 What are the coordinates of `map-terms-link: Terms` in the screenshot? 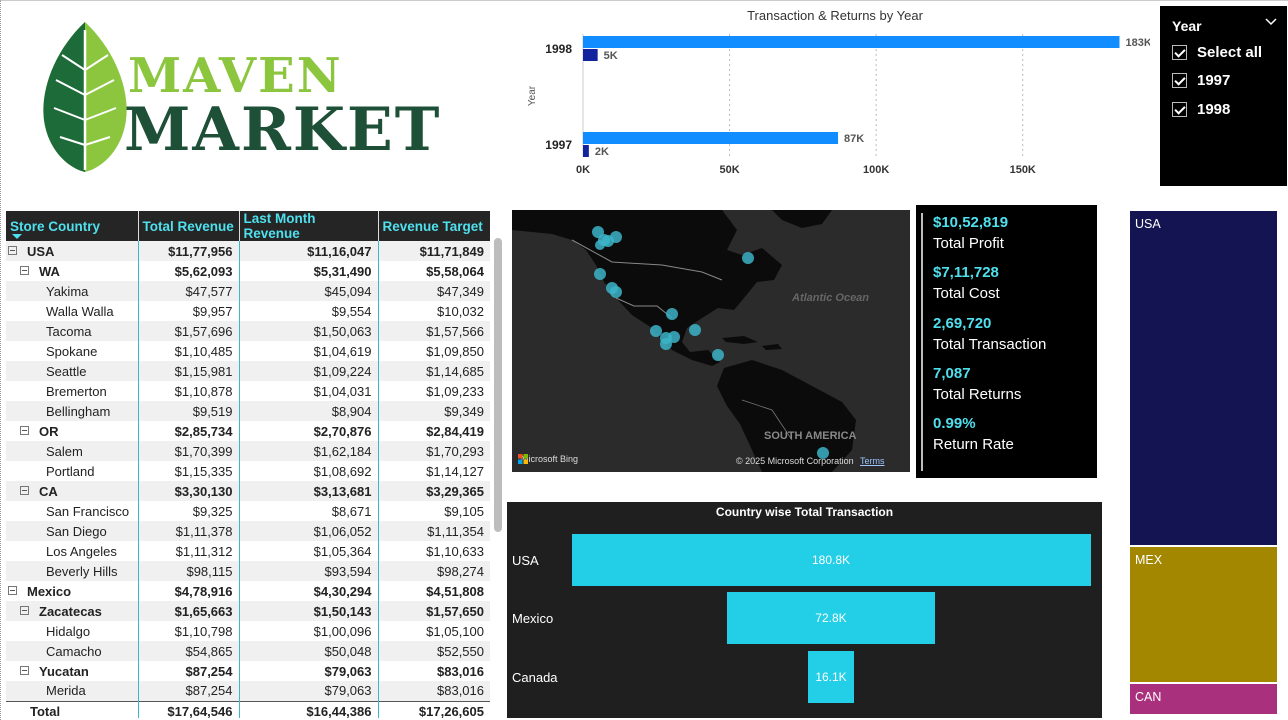 It's located at (872, 461).